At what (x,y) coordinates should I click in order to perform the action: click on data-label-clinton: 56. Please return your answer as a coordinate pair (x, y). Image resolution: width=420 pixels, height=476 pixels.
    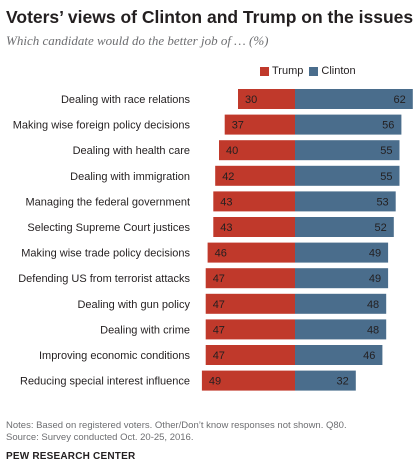
    Looking at the image, I should click on (388, 126).